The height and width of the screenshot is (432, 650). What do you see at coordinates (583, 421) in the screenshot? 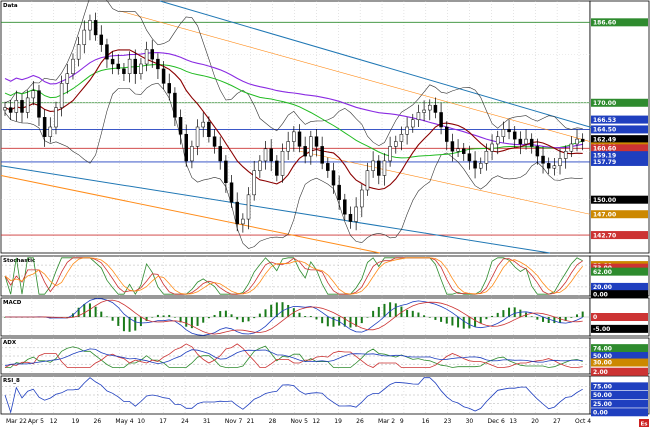
I see `x-tick-label: Oct 4` at bounding box center [583, 421].